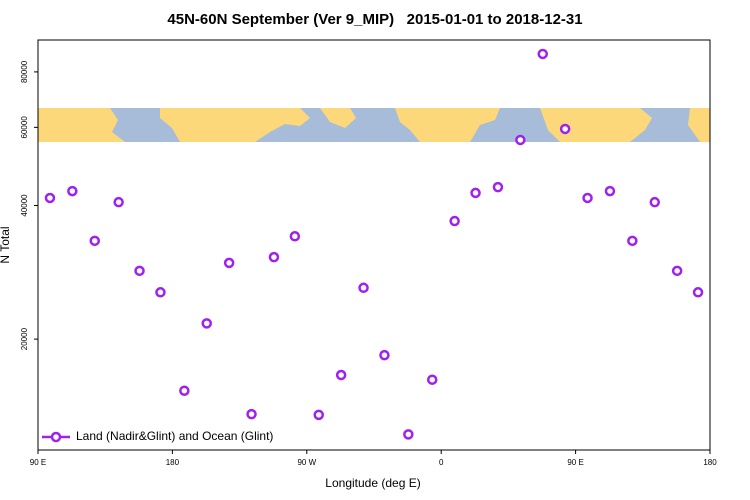 This screenshot has width=750, height=500. What do you see at coordinates (24, 127) in the screenshot?
I see `y-tick-label: 60000` at bounding box center [24, 127].